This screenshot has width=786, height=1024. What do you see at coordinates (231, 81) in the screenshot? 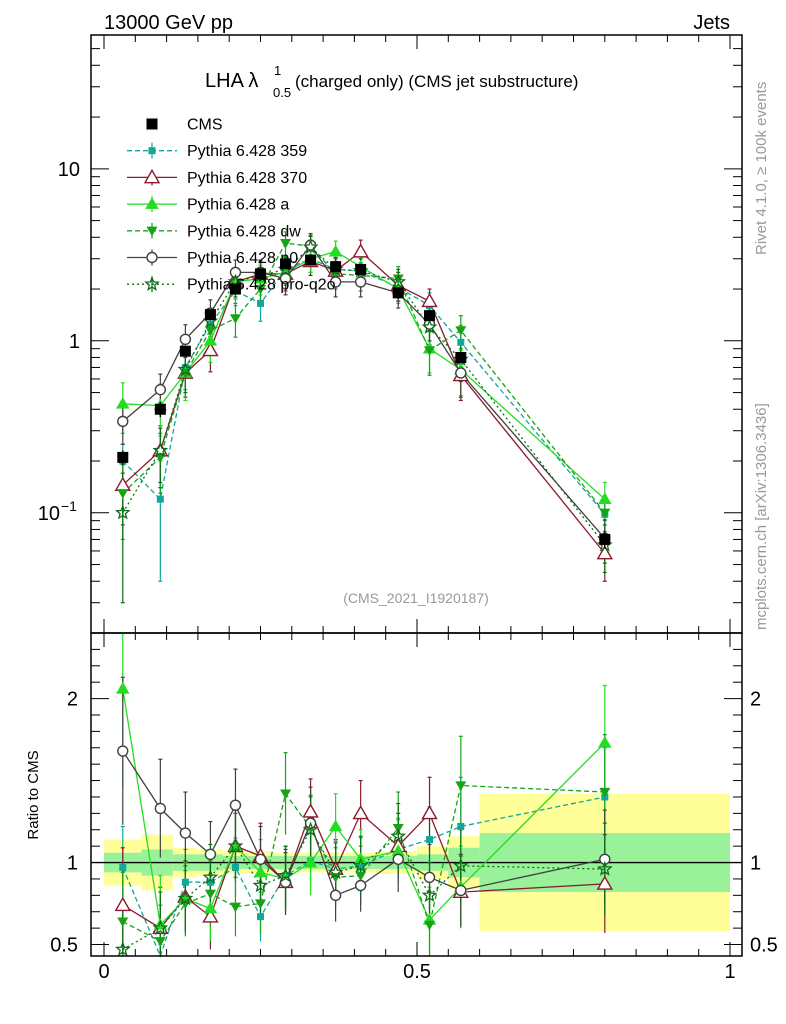
I see `title-symbol: LHA λ` at bounding box center [231, 81].